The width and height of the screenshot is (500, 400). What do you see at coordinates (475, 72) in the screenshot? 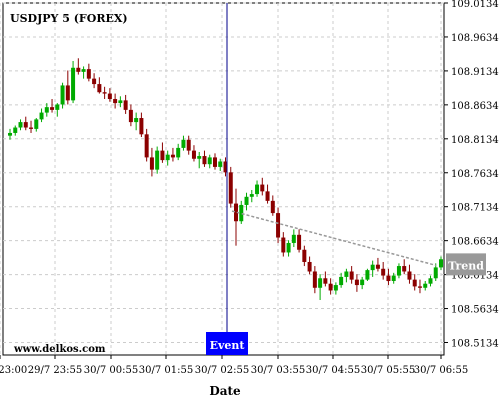
I see `y-tick-label: 108.9134` at bounding box center [475, 72].